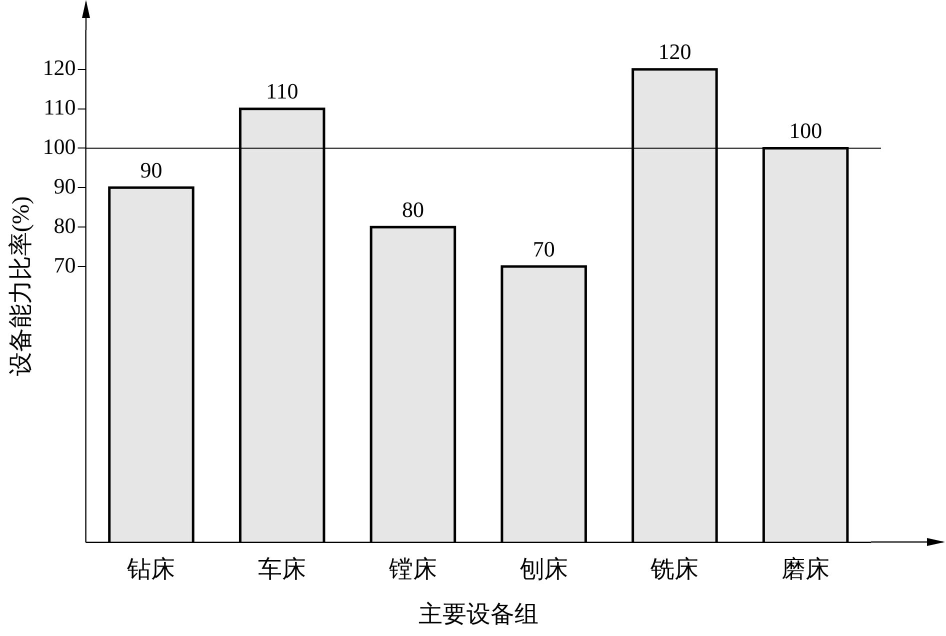  What do you see at coordinates (60, 107) in the screenshot?
I see `y-tick-label: 110` at bounding box center [60, 107].